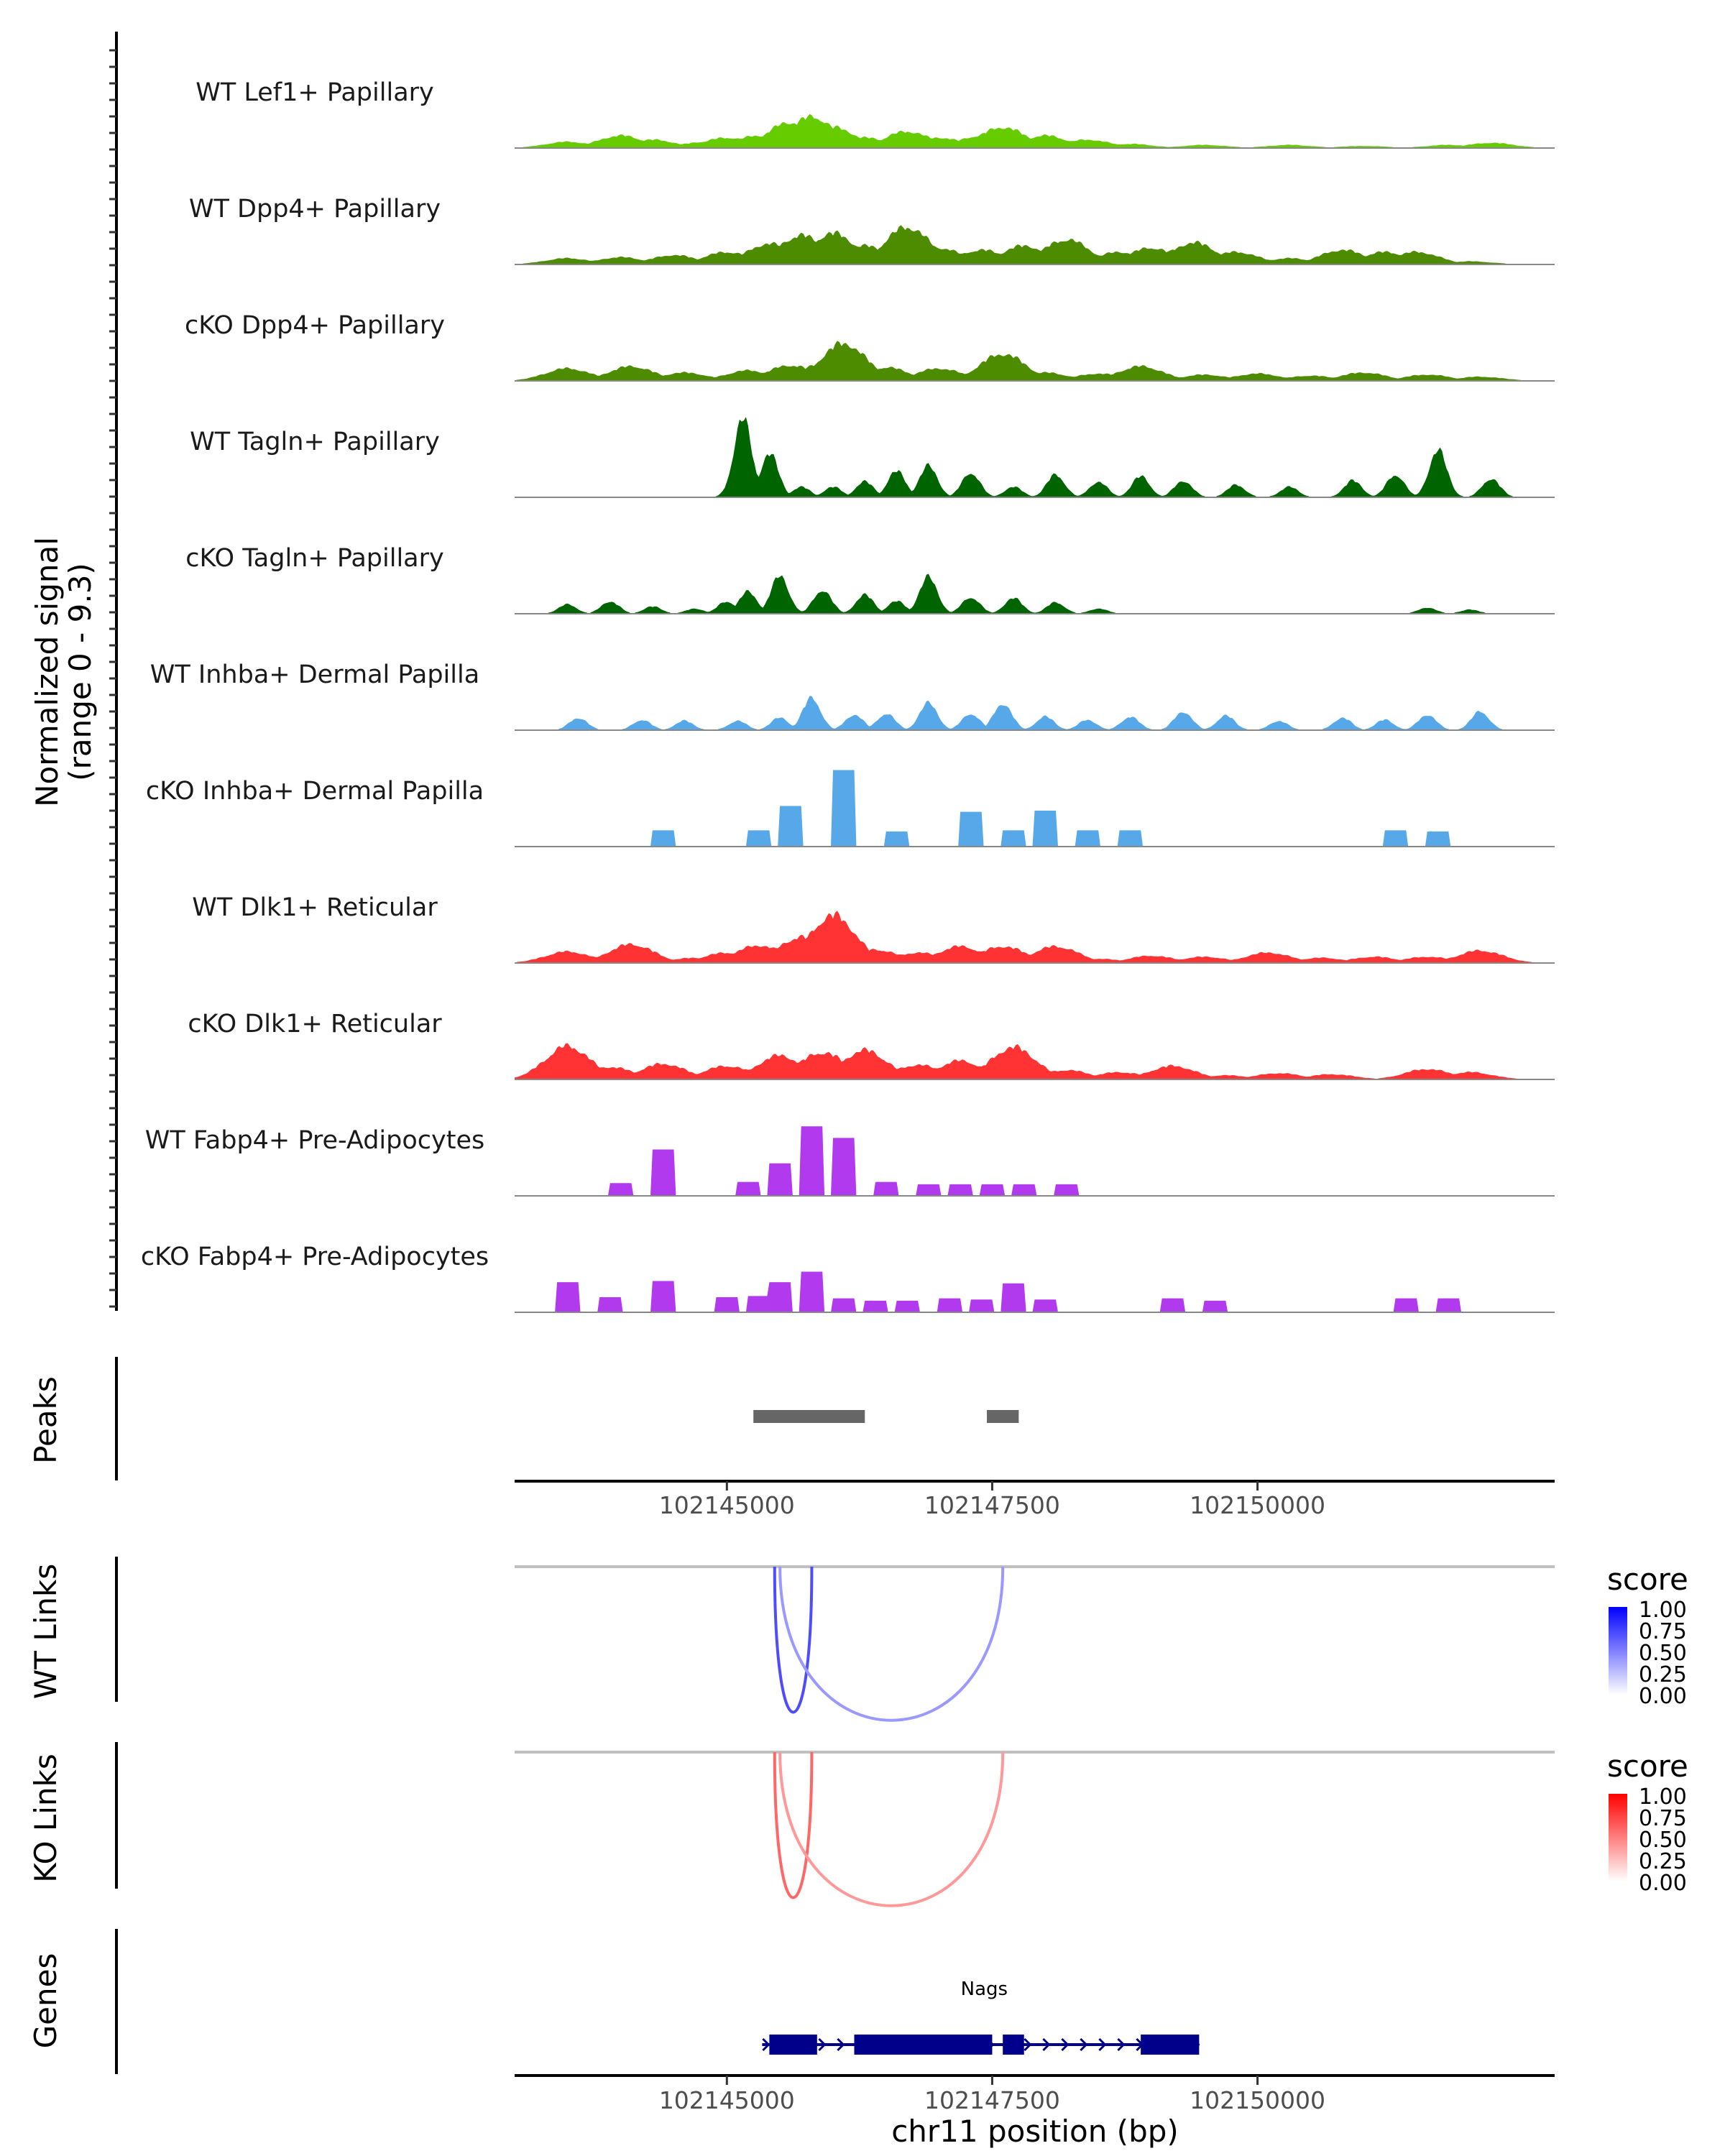 The image size is (1725, 2156). What do you see at coordinates (315, 326) in the screenshot?
I see `track-label: cKO Dpp4+ Papillary` at bounding box center [315, 326].